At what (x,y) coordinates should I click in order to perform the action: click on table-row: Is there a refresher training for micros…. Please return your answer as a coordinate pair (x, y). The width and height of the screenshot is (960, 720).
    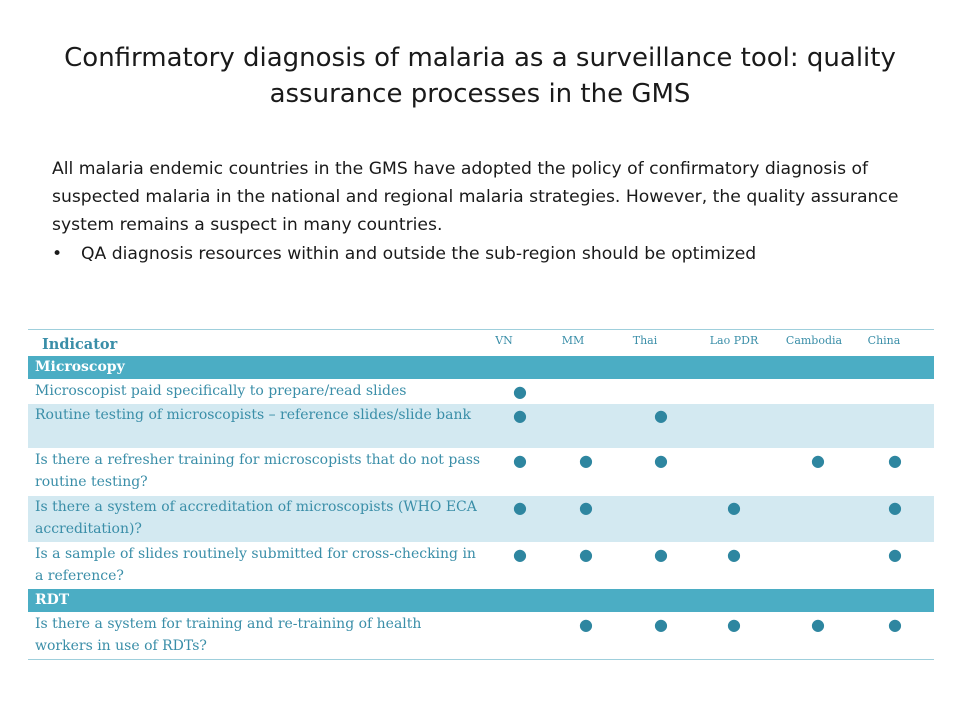
    Looking at the image, I should click on (481, 471).